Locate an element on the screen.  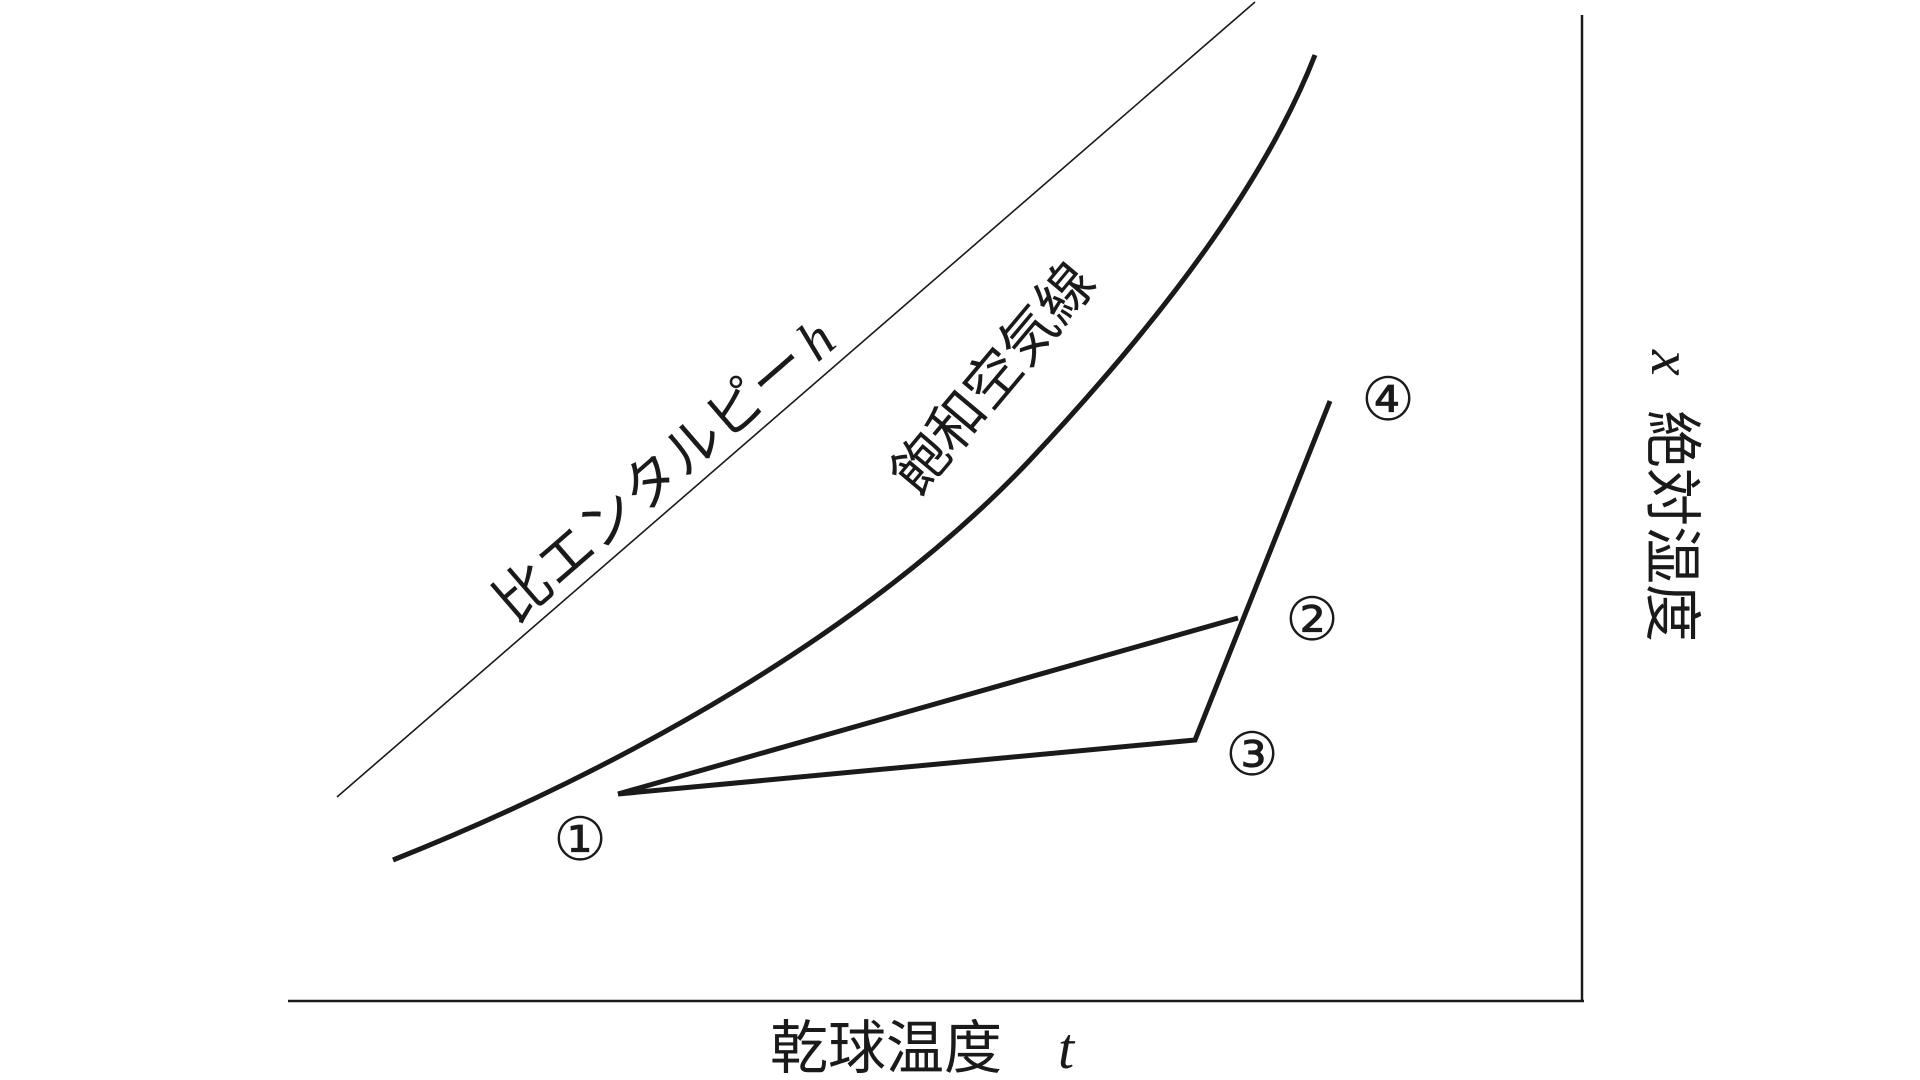
point-label-3: ③ is located at coordinates (1252, 755).